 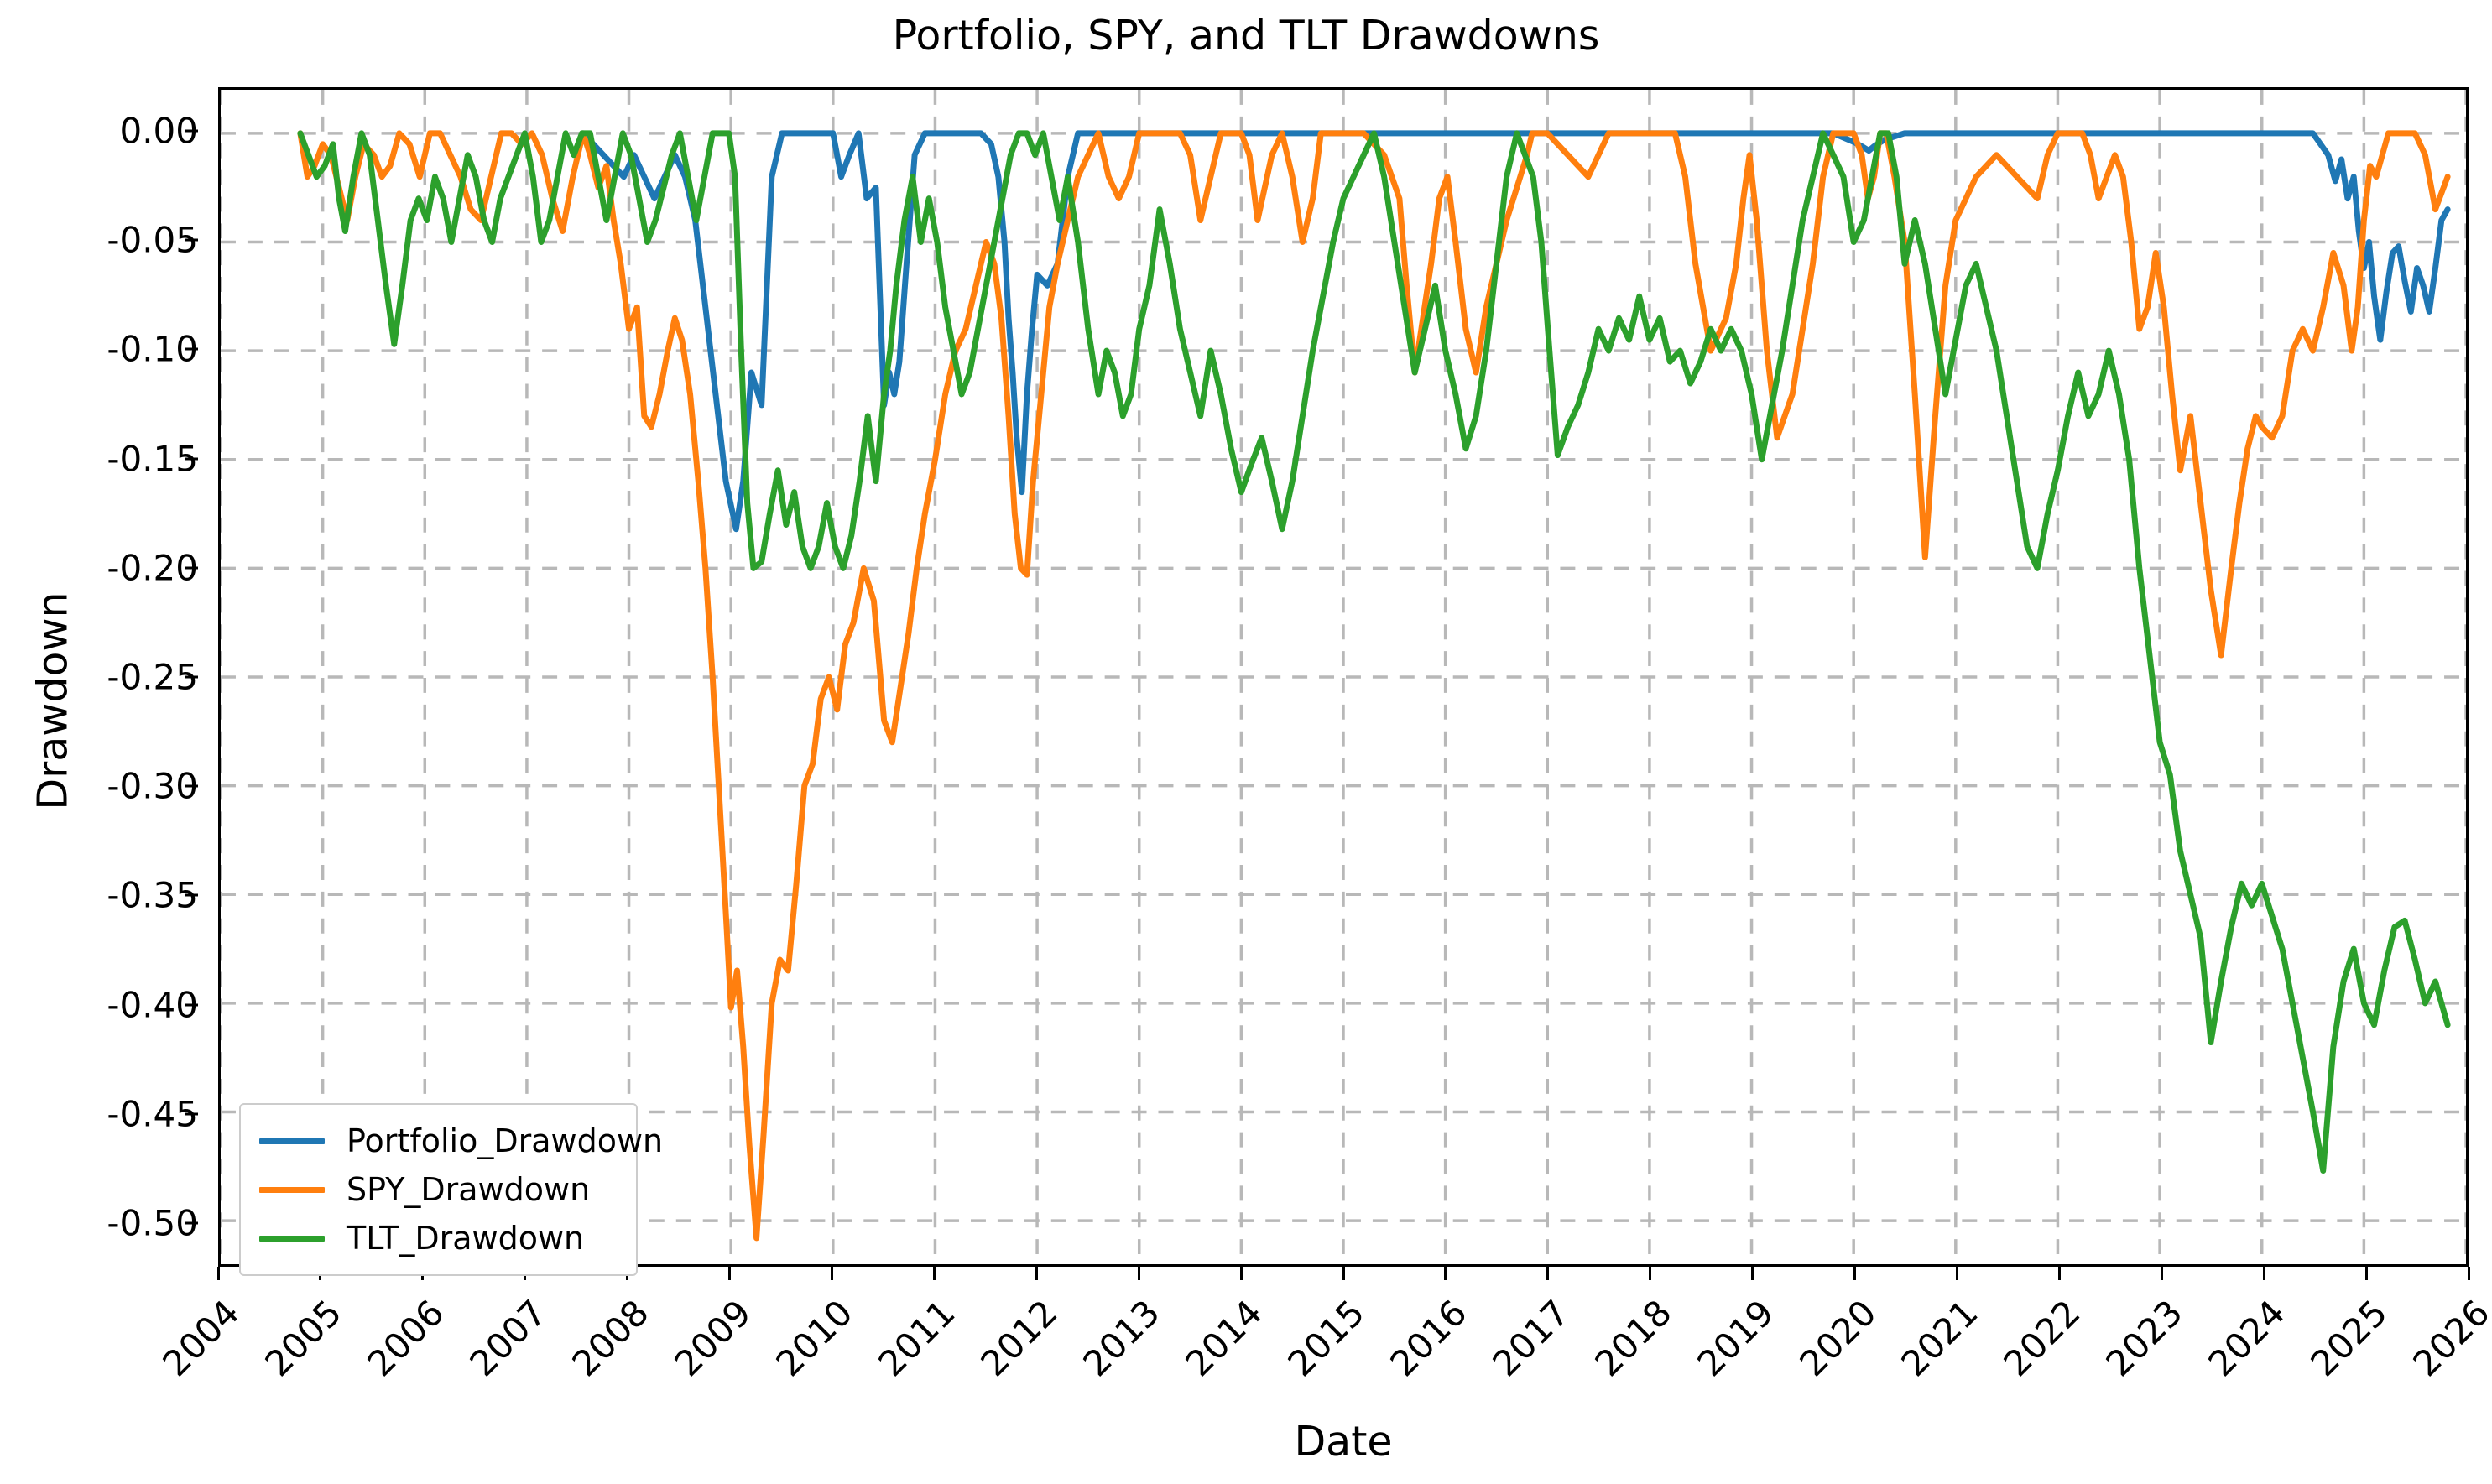 What do you see at coordinates (505, 1140) in the screenshot?
I see `legend-item-label: Portfolio_Drawdown` at bounding box center [505, 1140].